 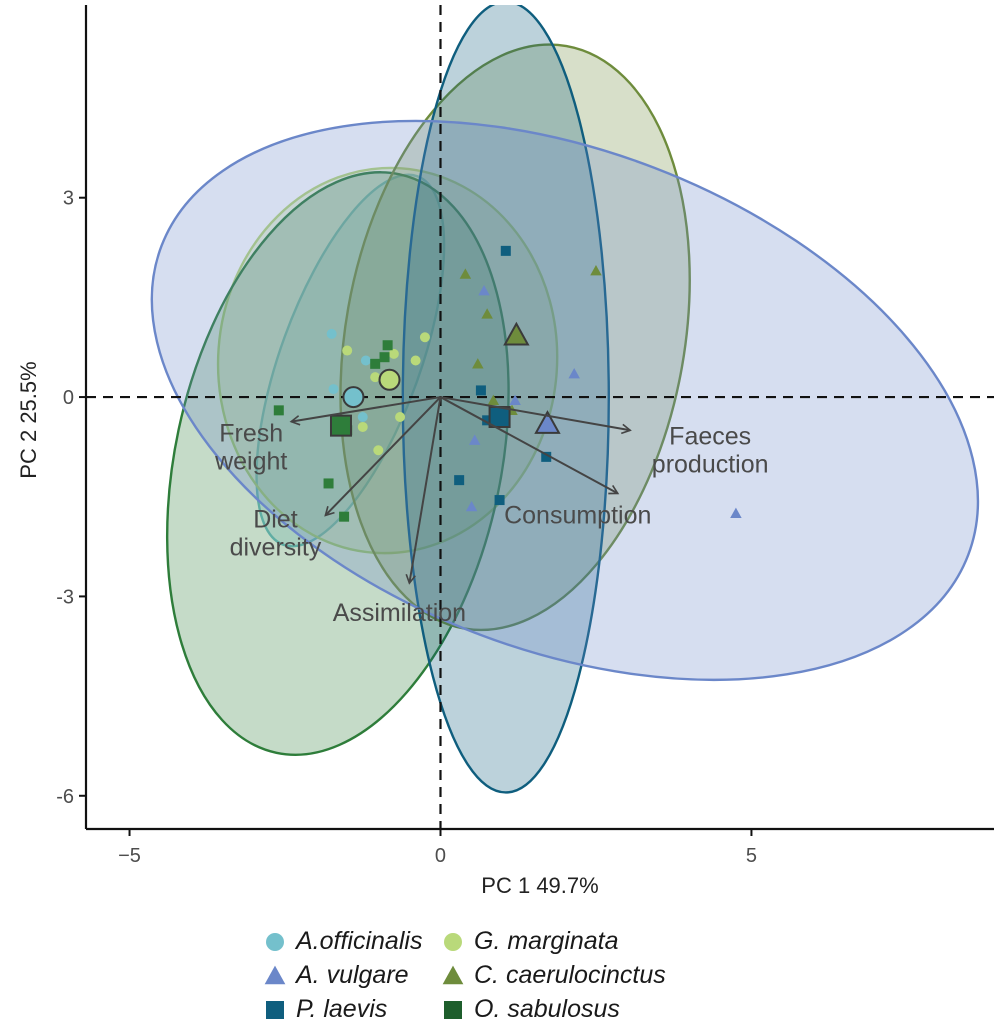 What do you see at coordinates (129, 856) in the screenshot?
I see `x-tick-label: −5` at bounding box center [129, 856].